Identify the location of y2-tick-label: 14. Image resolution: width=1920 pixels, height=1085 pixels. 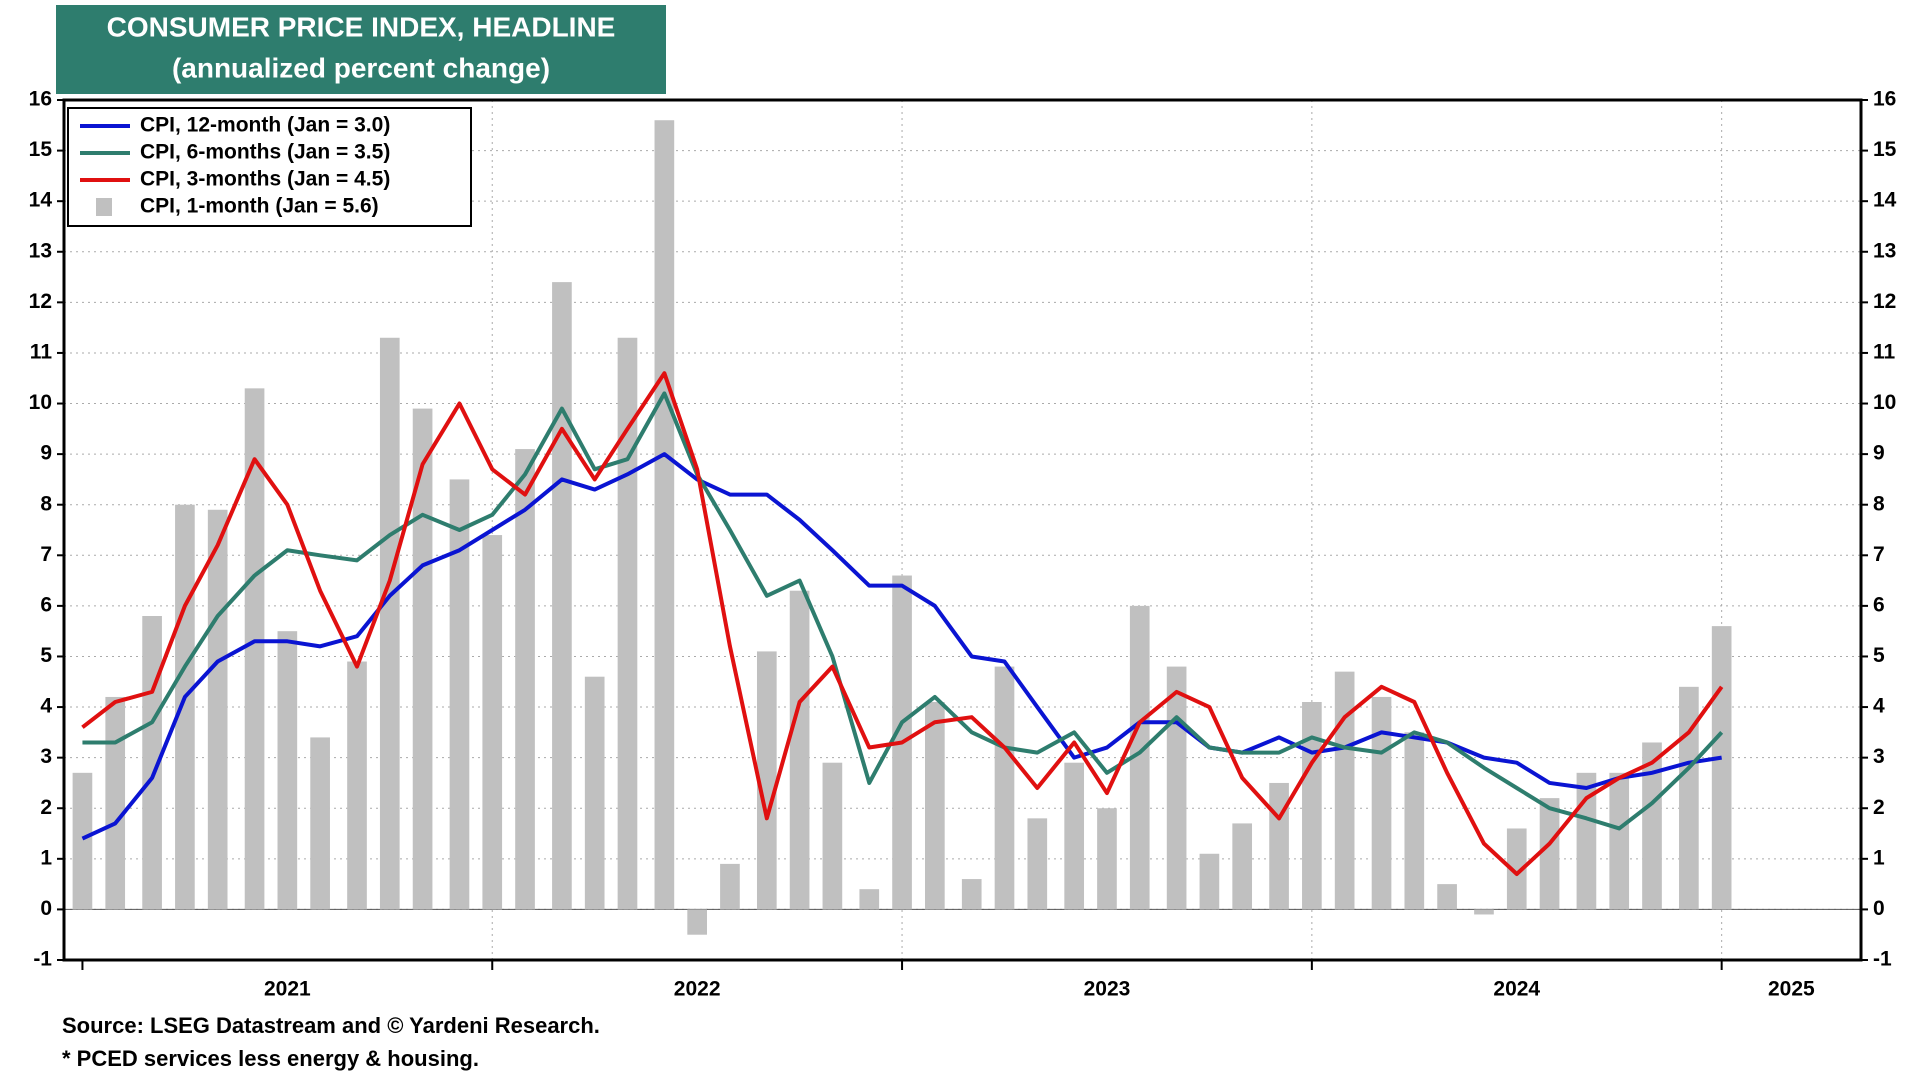
(1885, 200).